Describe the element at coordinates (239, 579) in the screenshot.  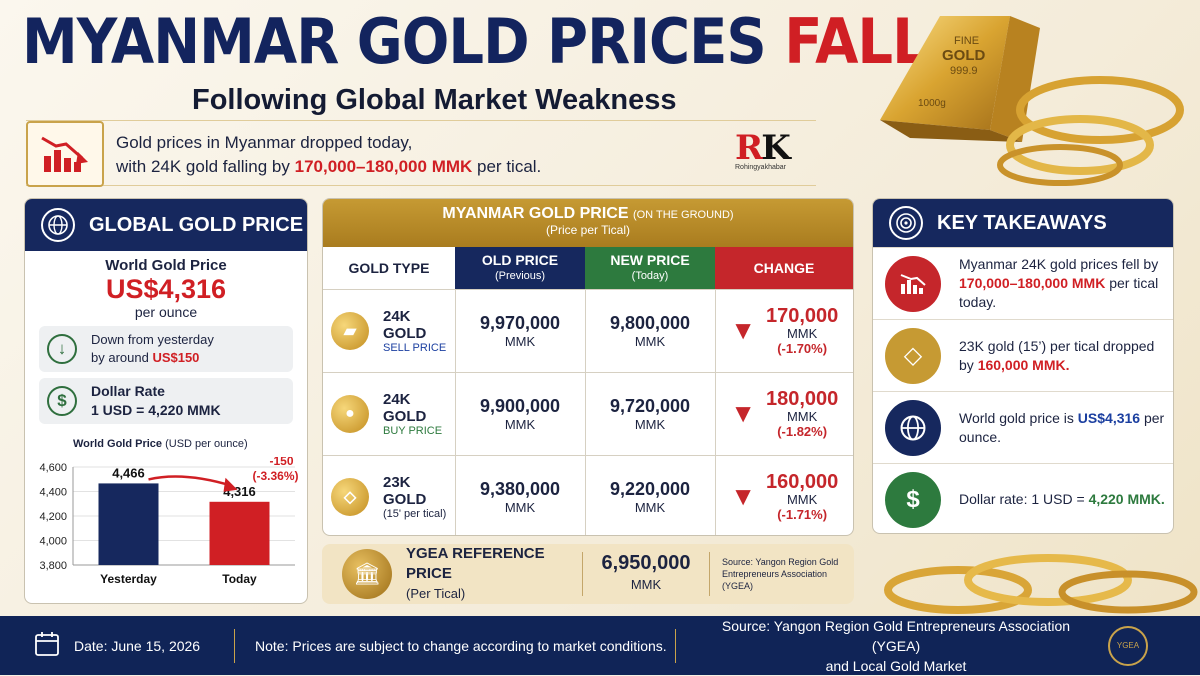
I see `x-tick-label: Today` at that location.